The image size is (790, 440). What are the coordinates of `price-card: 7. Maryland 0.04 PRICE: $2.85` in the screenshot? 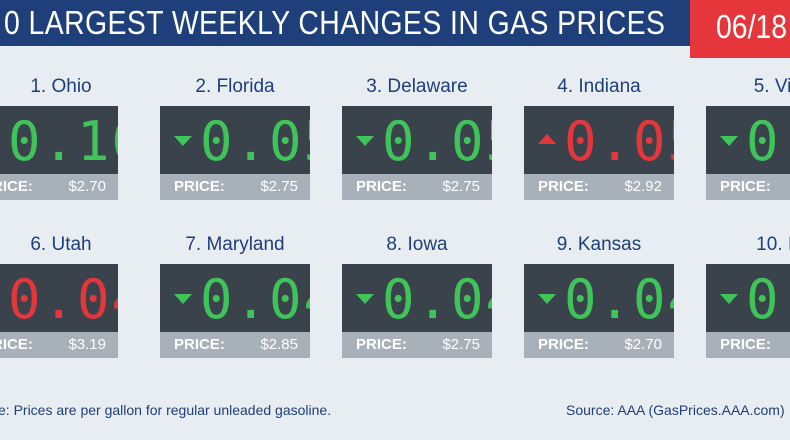 It's located at (235, 299).